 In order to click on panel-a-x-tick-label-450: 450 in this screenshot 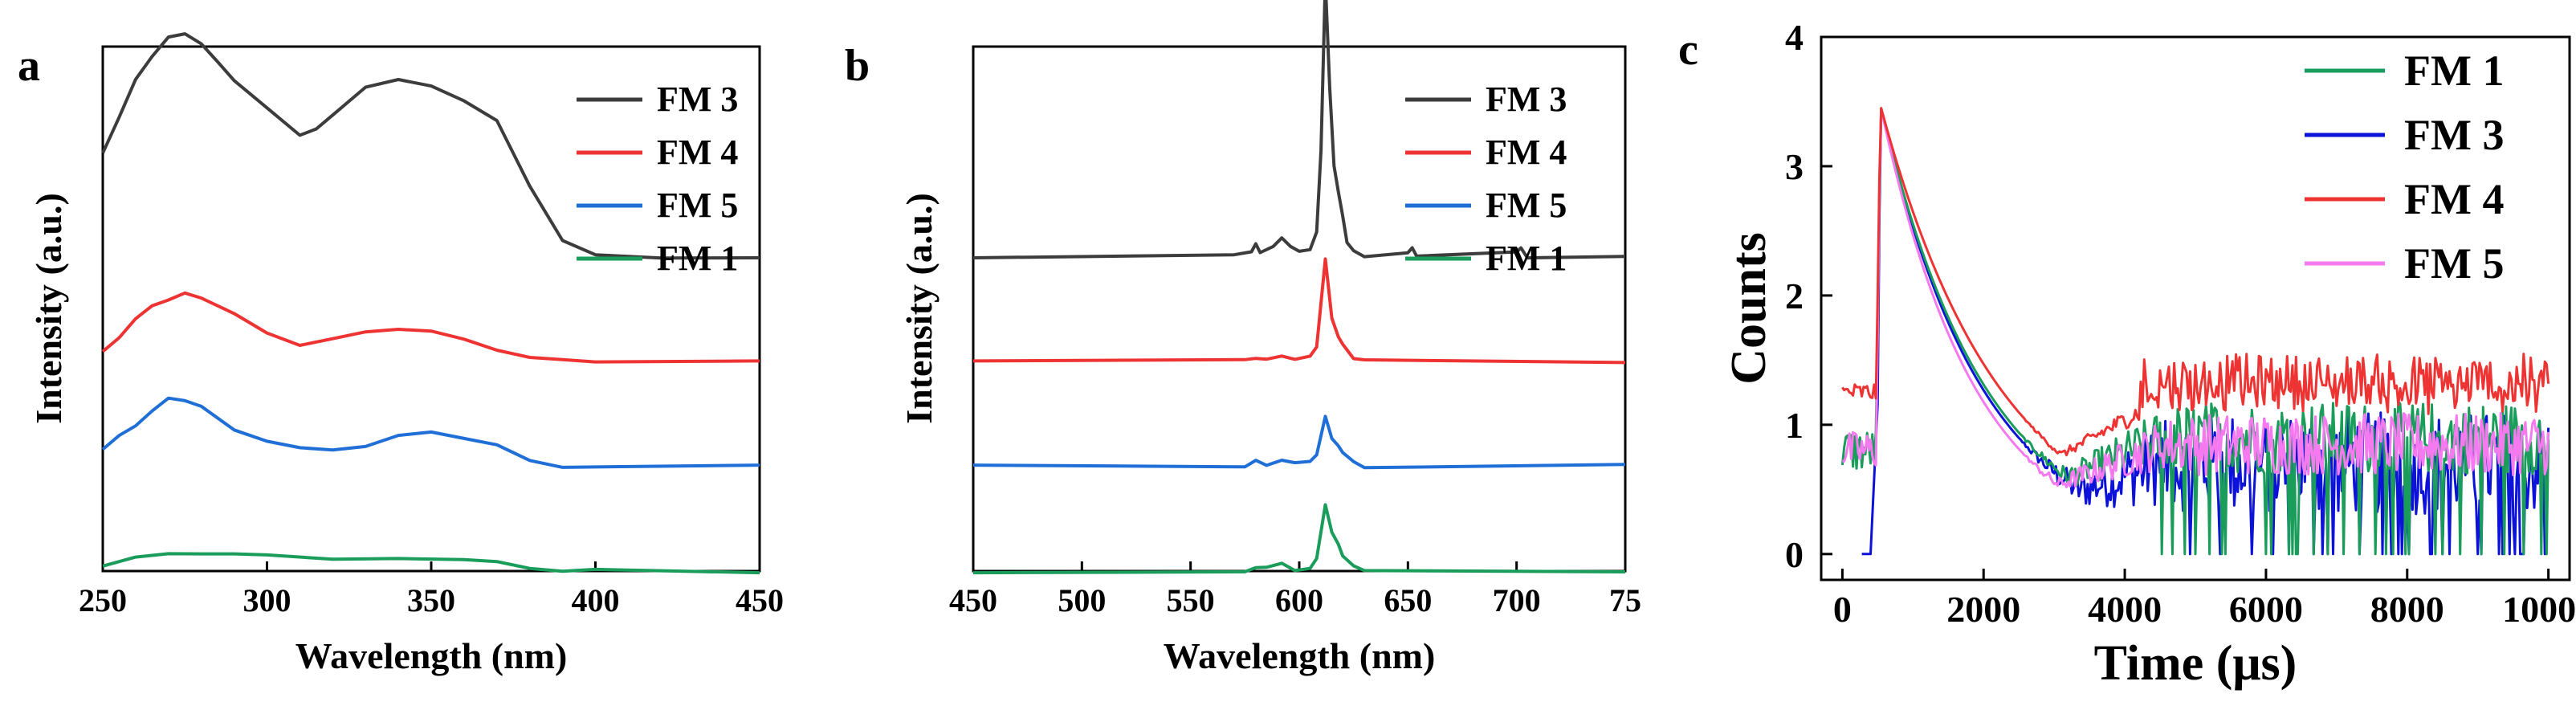, I will do `click(760, 600)`.